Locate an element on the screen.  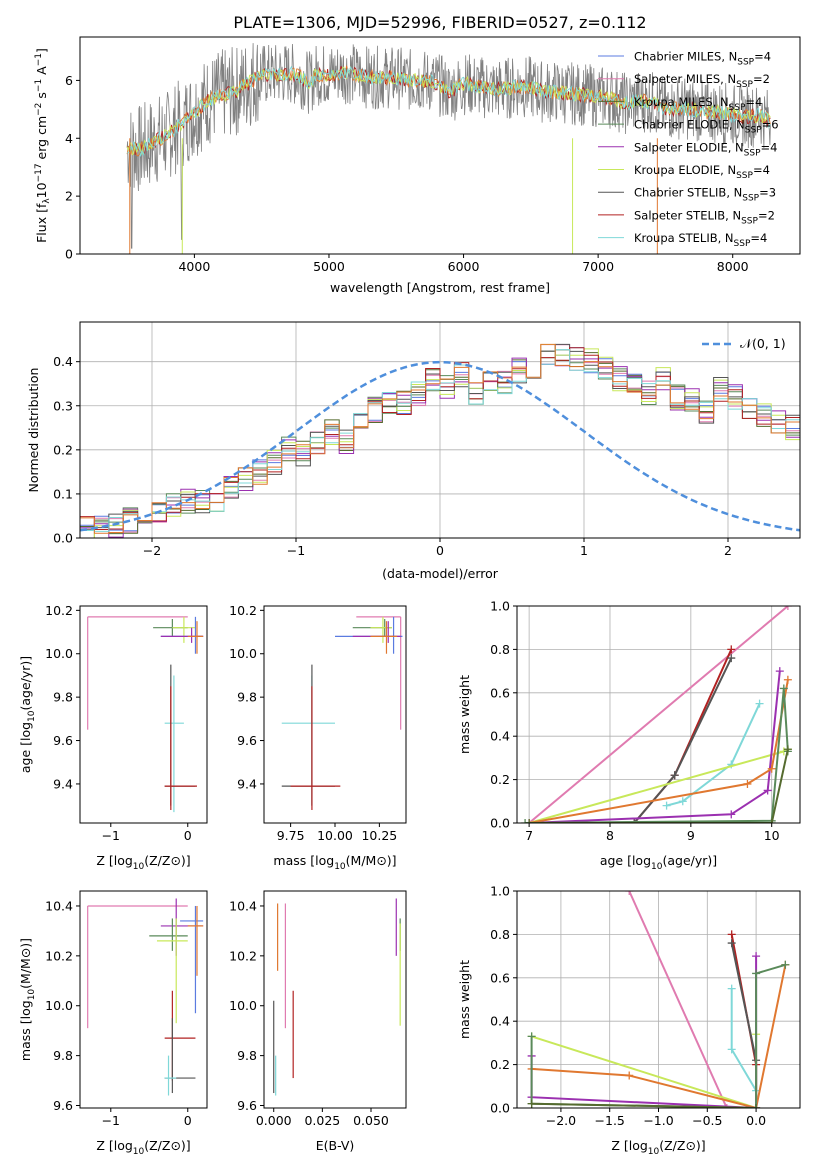
observed-spectrum is located at coordinates (448, 146).